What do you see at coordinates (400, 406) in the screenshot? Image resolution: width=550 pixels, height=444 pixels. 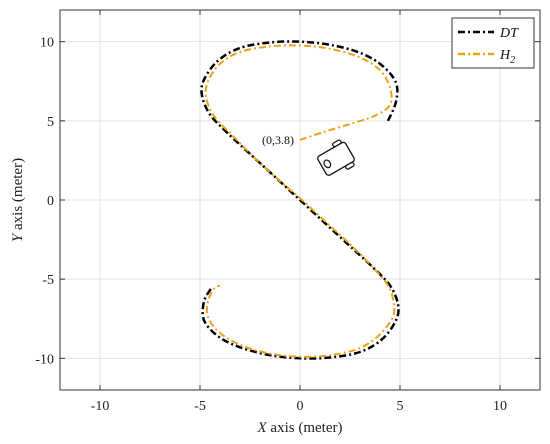 I see `x-tick-label: 5` at bounding box center [400, 406].